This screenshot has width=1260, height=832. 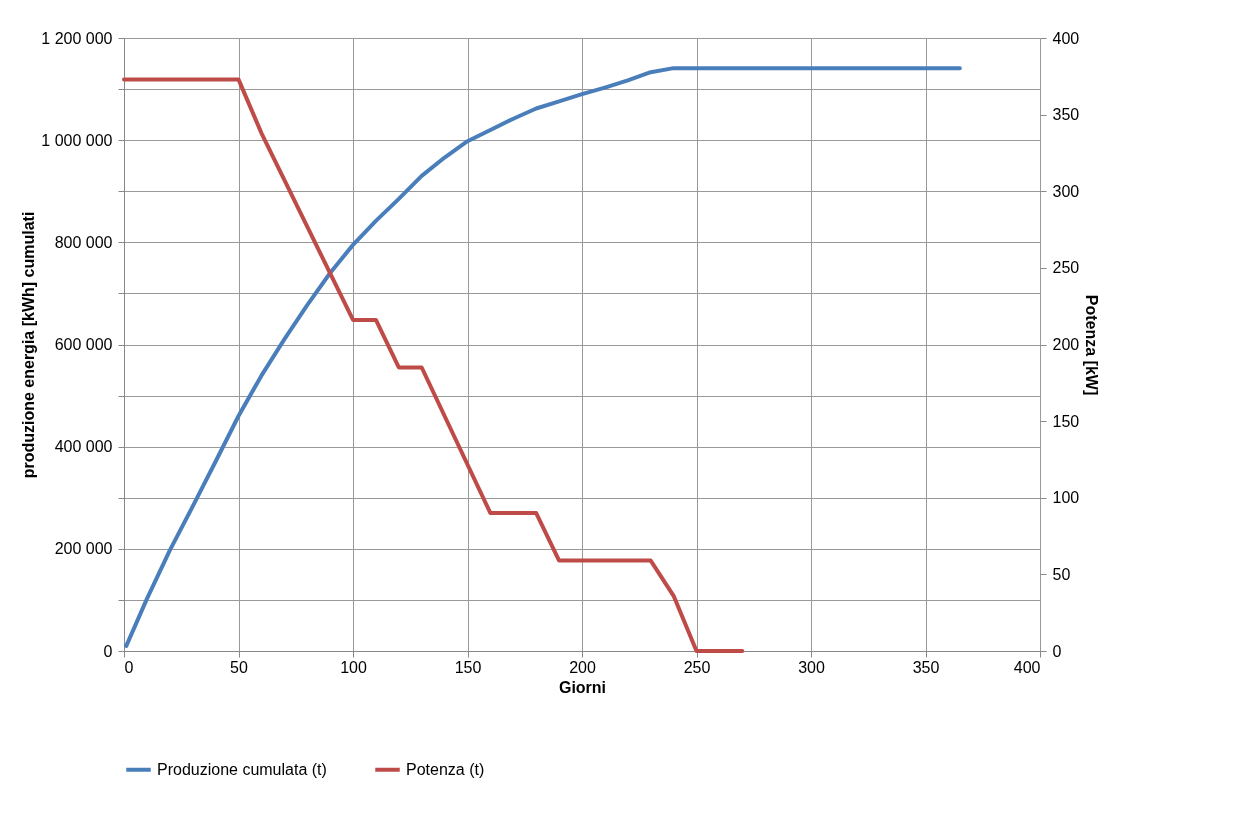 What do you see at coordinates (77, 38) in the screenshot?
I see `y-tick-label: 1 200 000` at bounding box center [77, 38].